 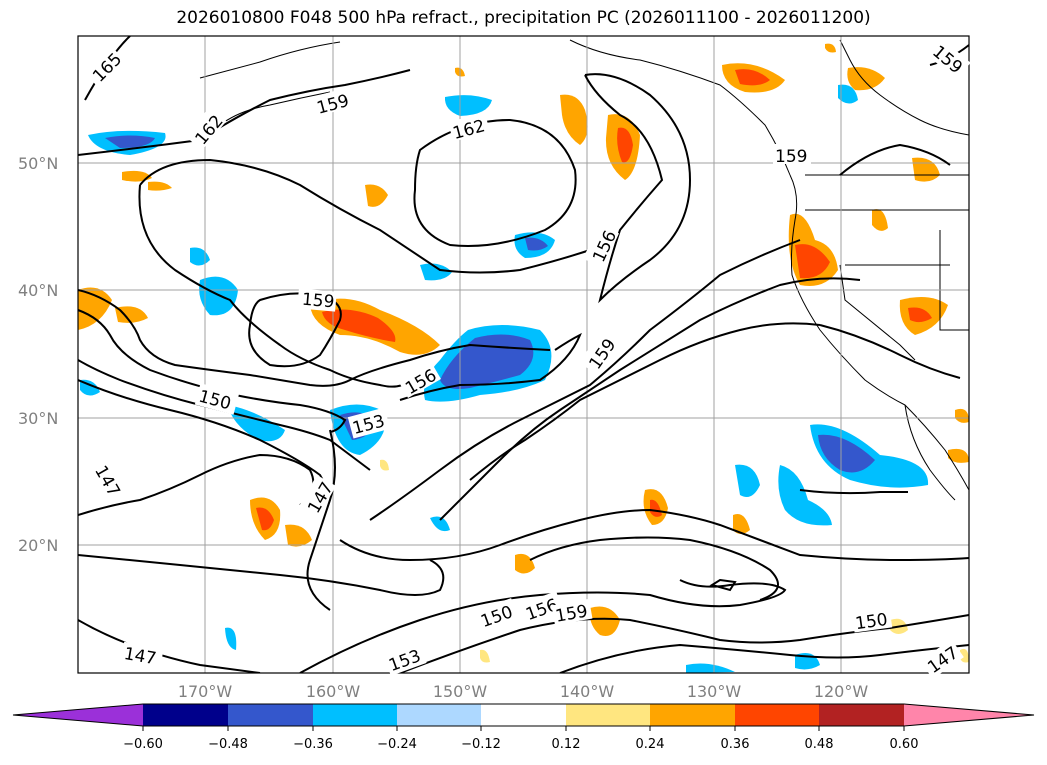 What do you see at coordinates (904, 744) in the screenshot?
I see `colorbar-tick-label: 0.60` at bounding box center [904, 744].